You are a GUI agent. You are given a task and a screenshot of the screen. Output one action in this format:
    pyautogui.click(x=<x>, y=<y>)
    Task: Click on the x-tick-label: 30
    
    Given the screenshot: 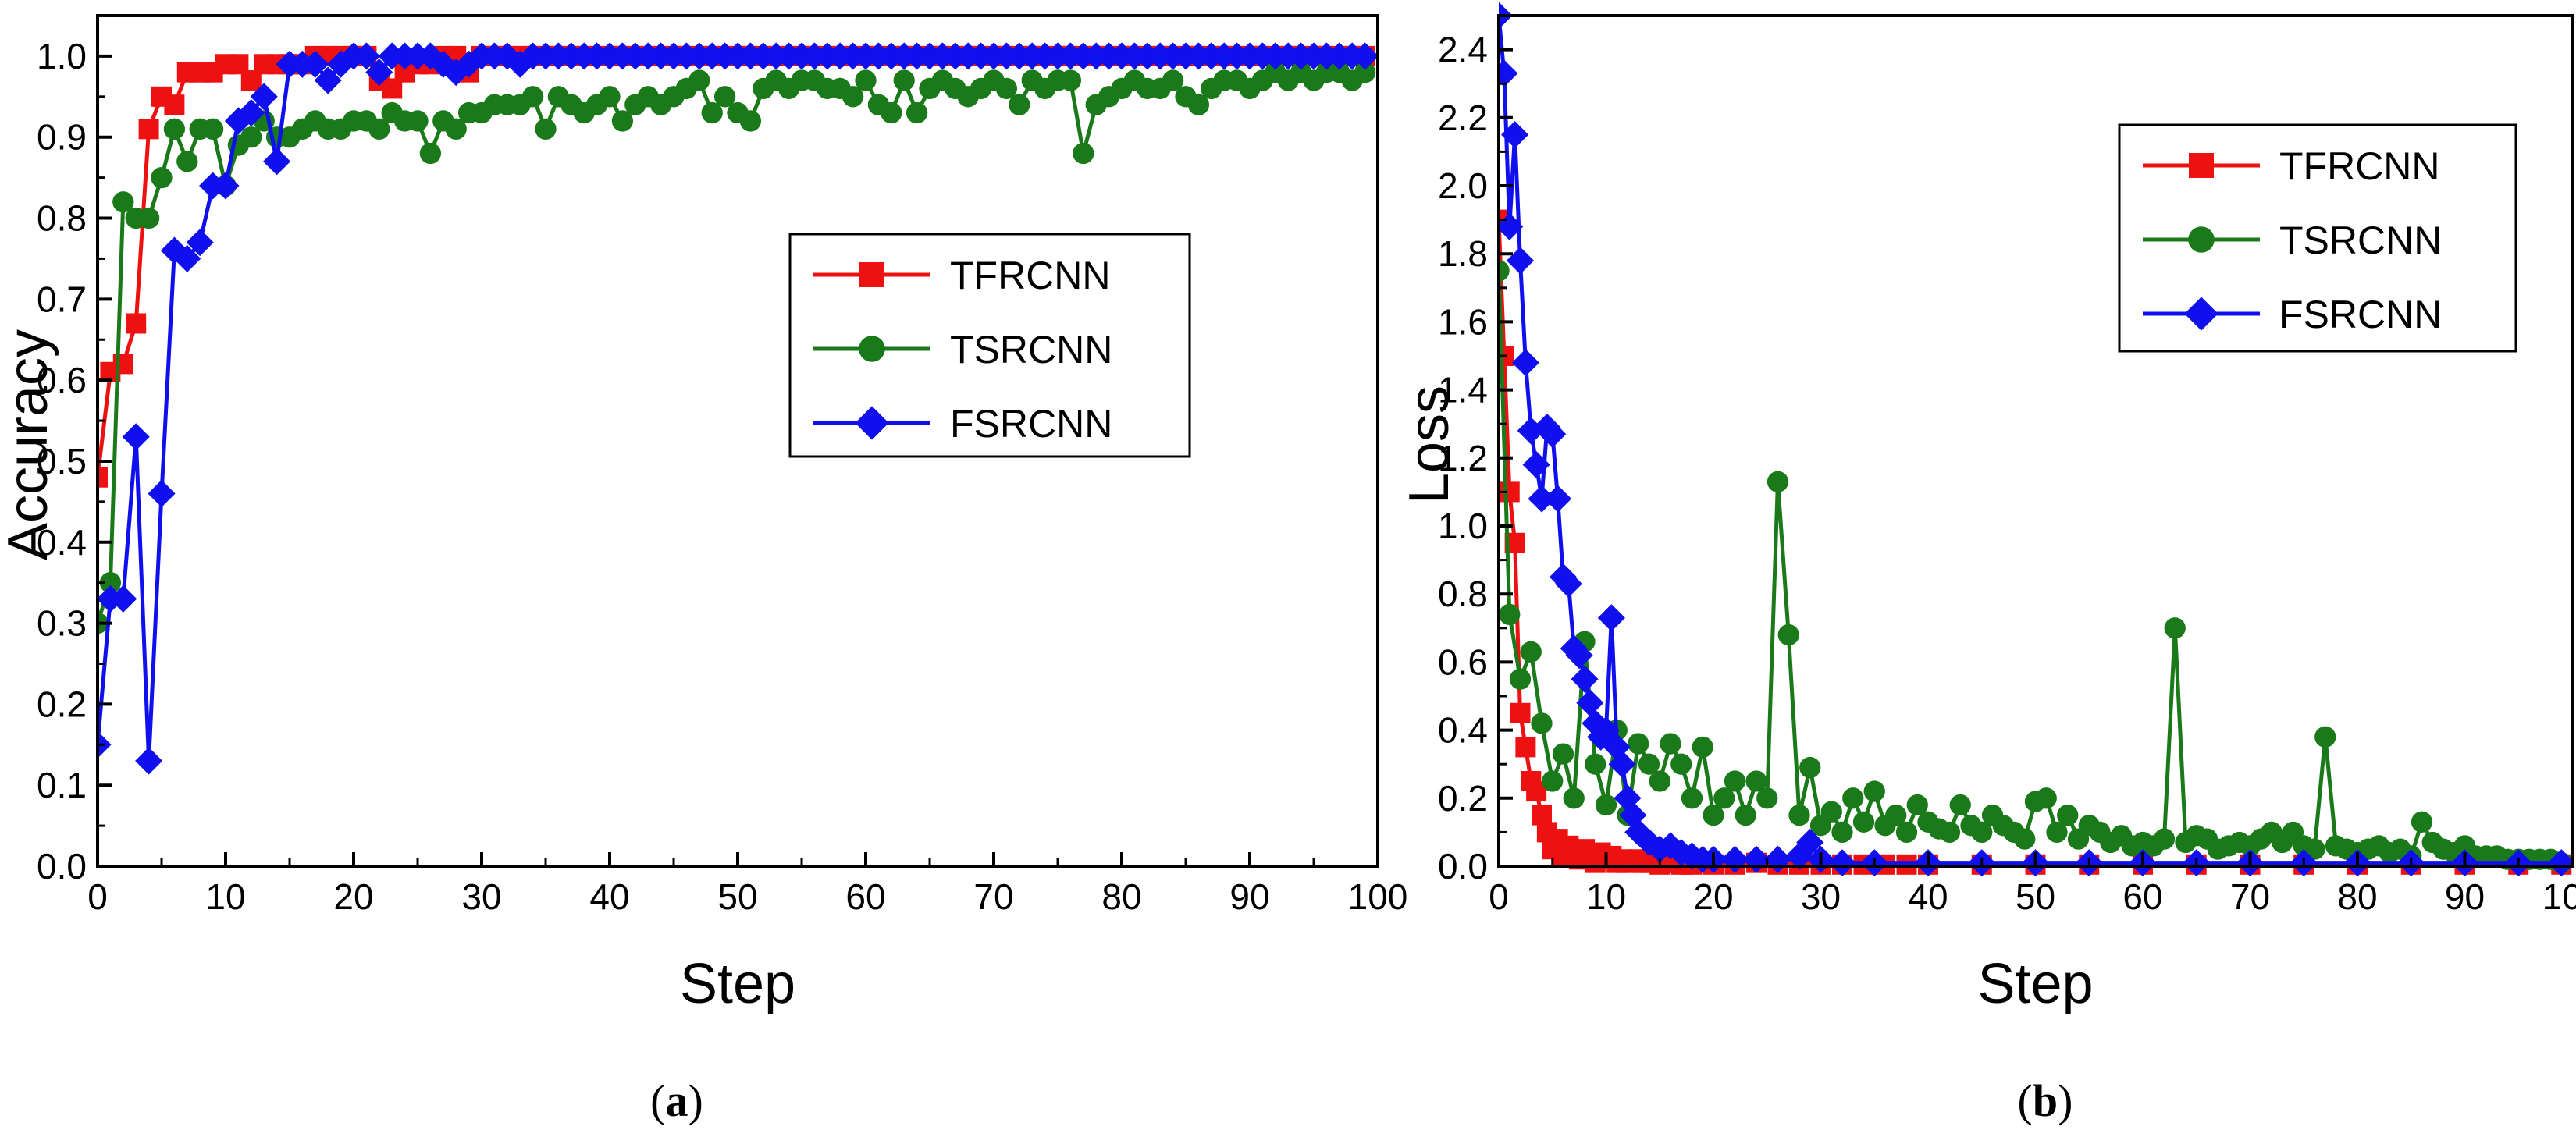 What is the action you would take?
    pyautogui.click(x=1821, y=896)
    